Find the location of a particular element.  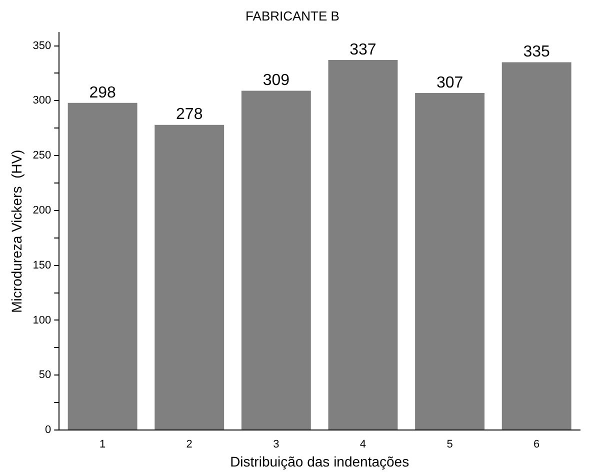

data-label: 309 is located at coordinates (276, 81).